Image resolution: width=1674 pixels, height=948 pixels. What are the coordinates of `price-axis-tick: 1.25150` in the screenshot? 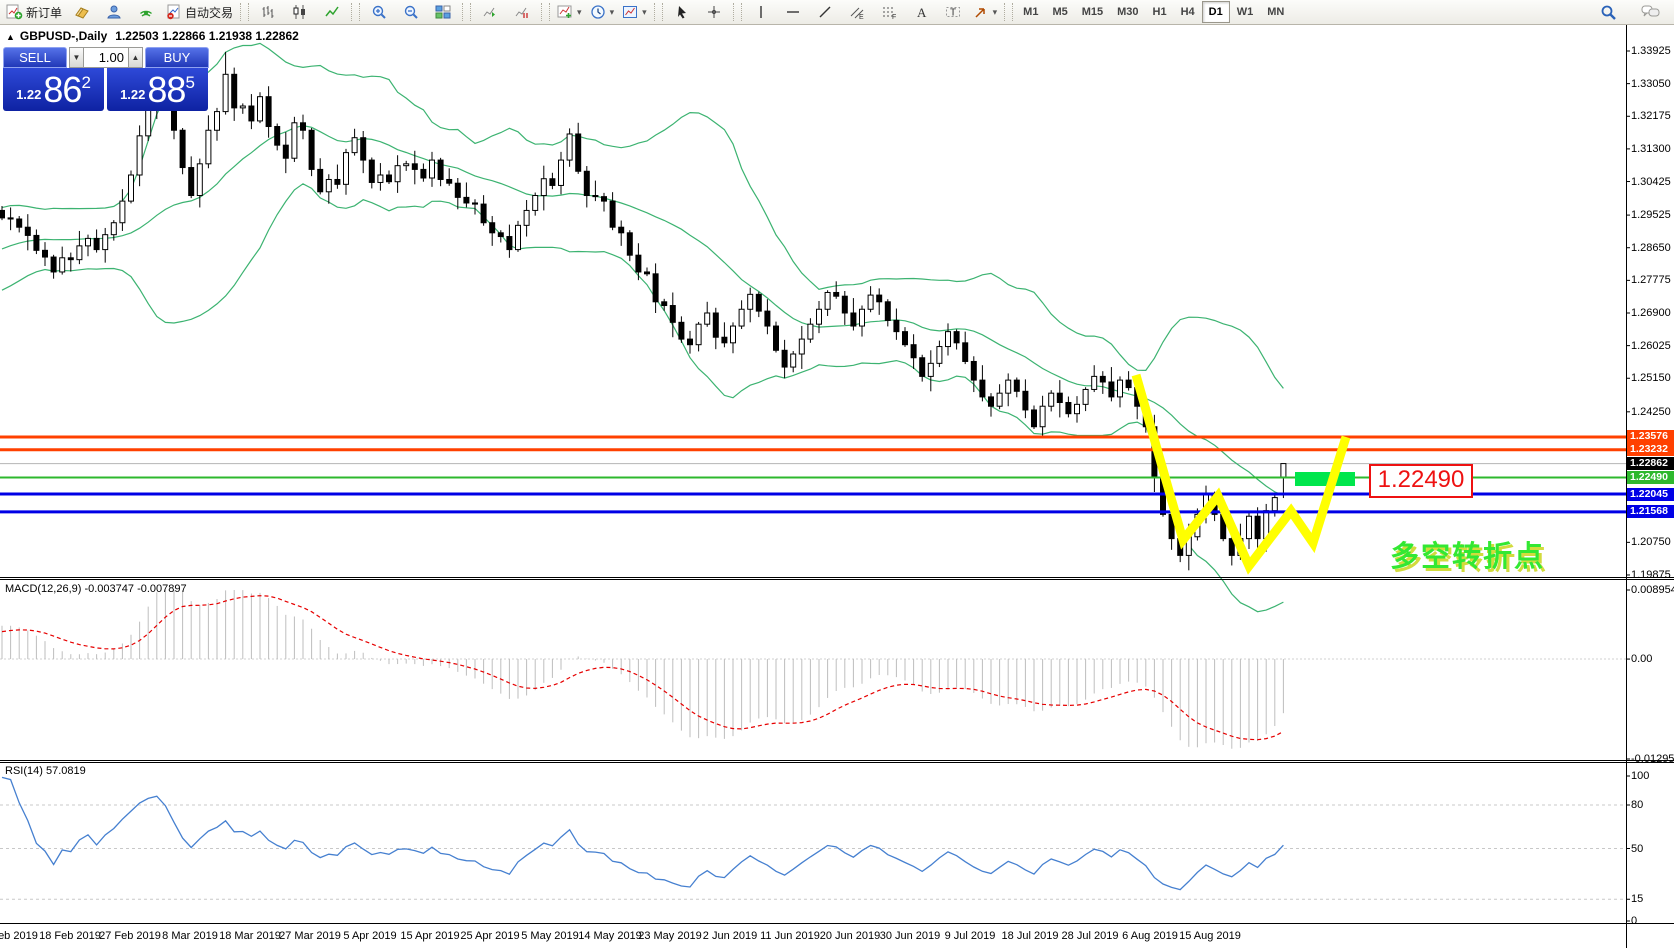 It's located at (1651, 378).